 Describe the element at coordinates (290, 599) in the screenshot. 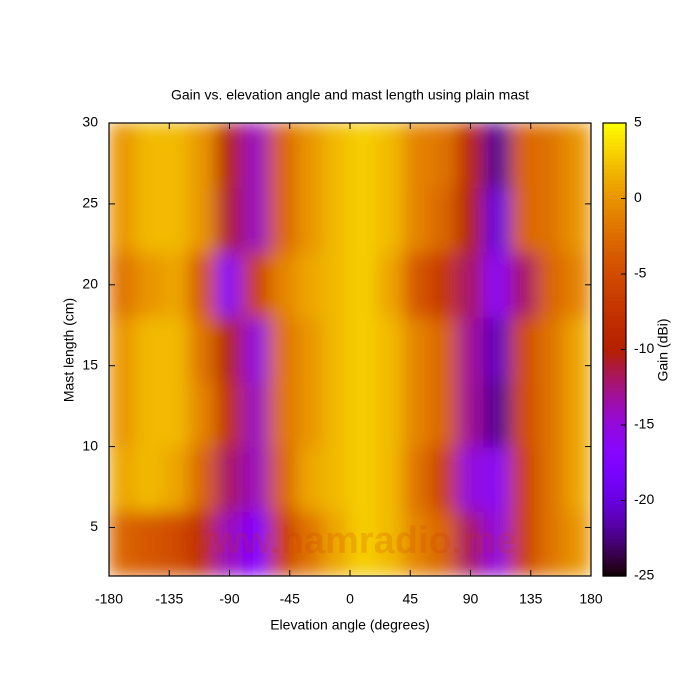

I see `x-tick-label: -45` at that location.